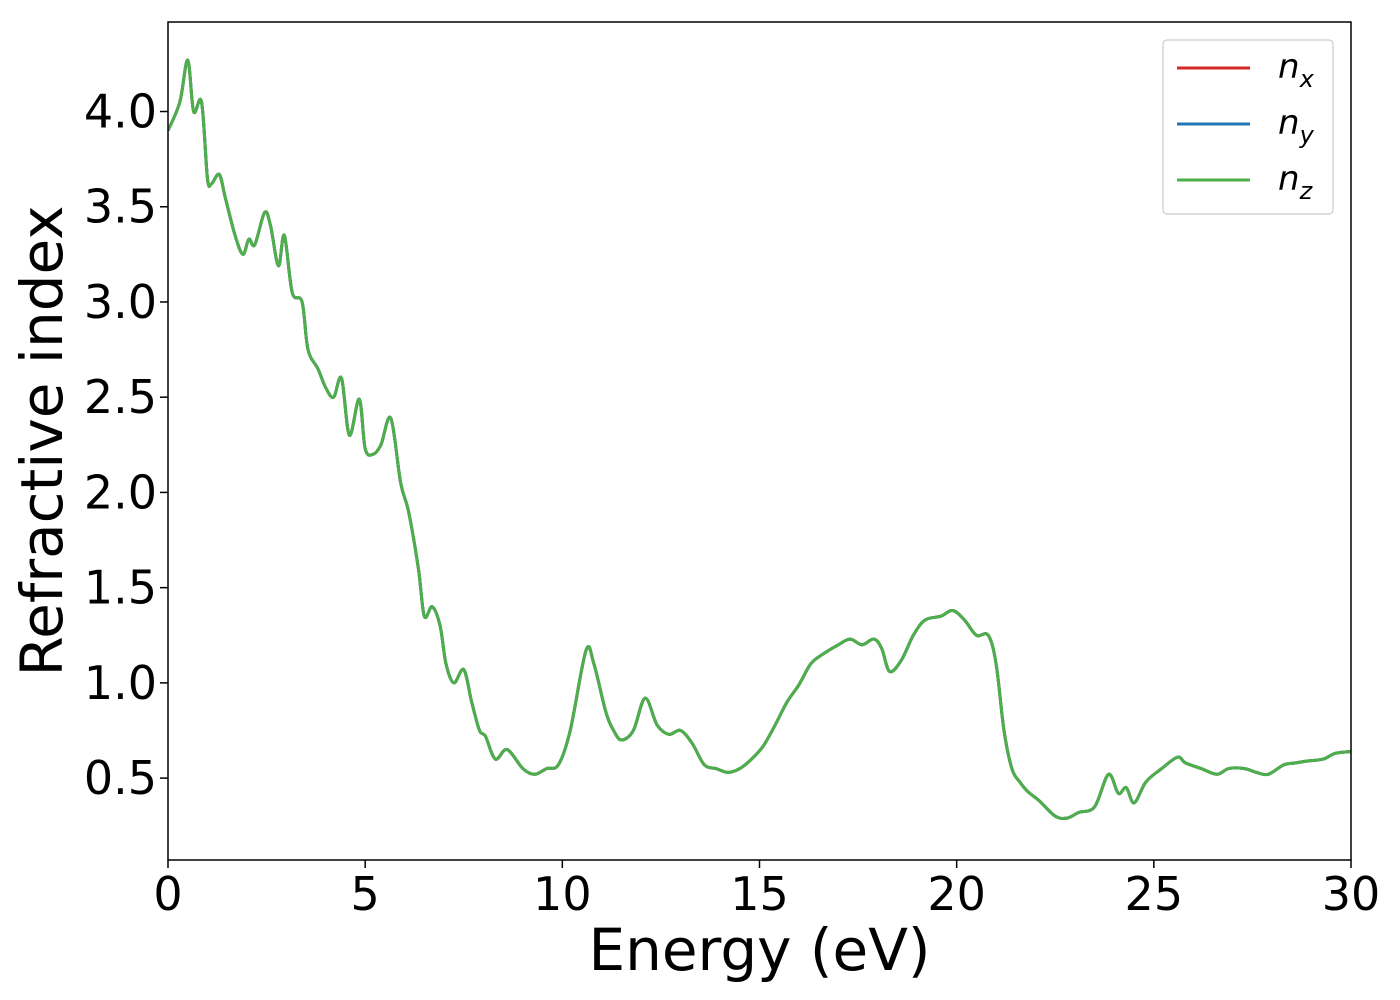 The height and width of the screenshot is (1000, 1400). What do you see at coordinates (120, 778) in the screenshot?
I see `y-tick-label: 0.5` at bounding box center [120, 778].